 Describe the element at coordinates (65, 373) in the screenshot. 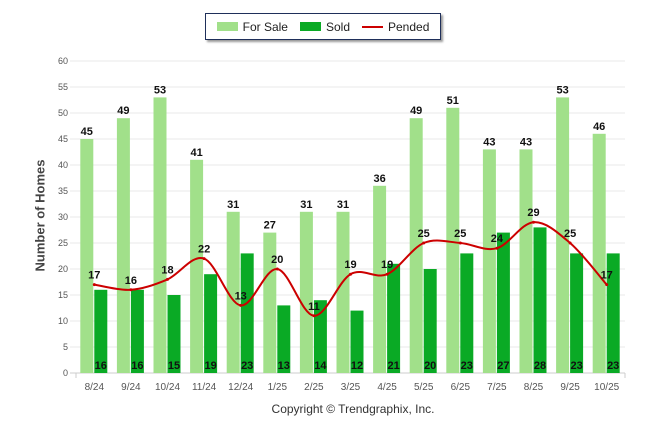

I see `y-tick-label: 0` at that location.